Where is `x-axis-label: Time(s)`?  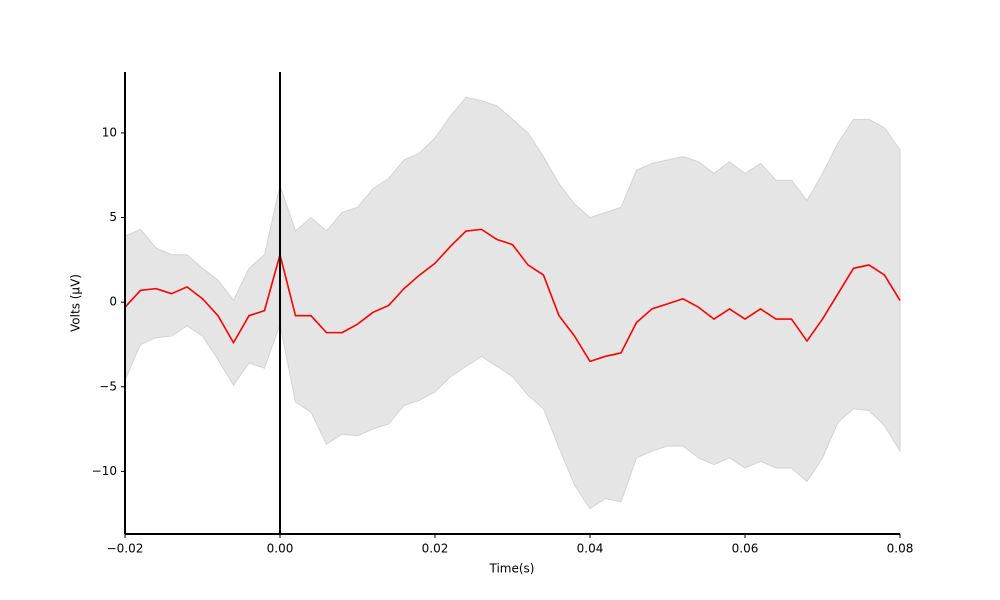 x-axis-label: Time(s) is located at coordinates (512, 569).